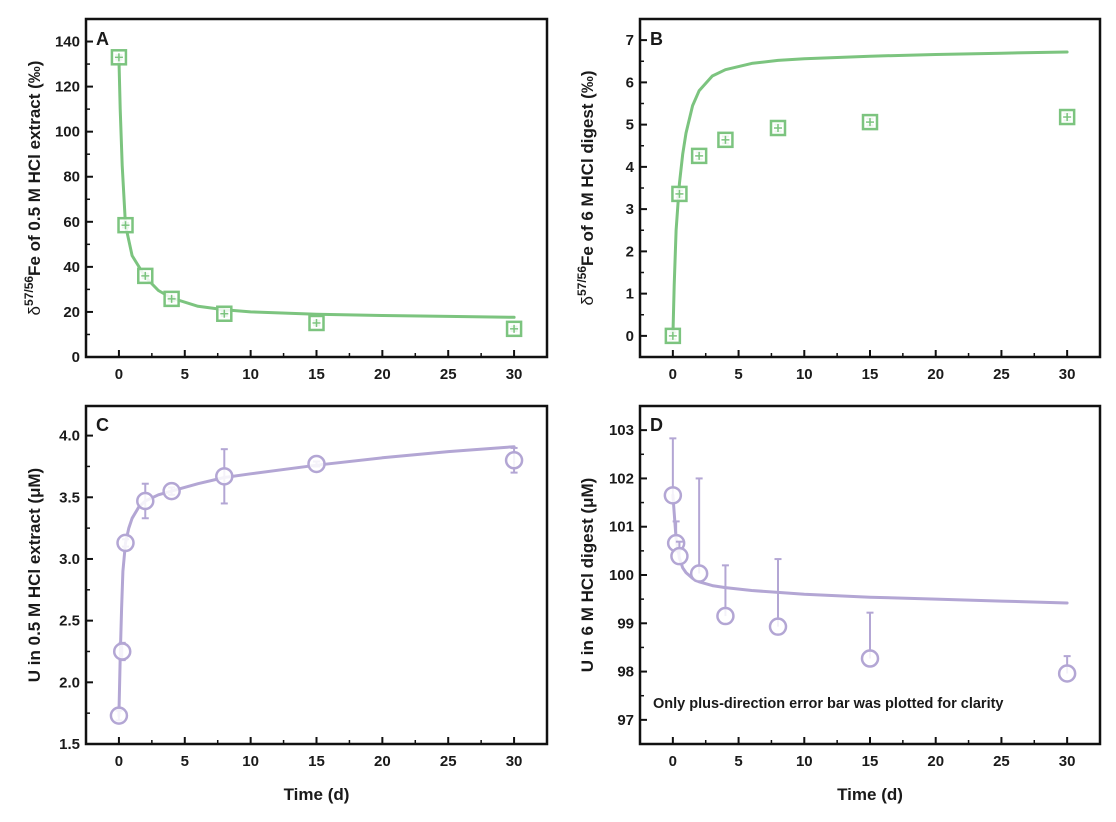 This screenshot has width=1116, height=822. Describe the element at coordinates (625, 672) in the screenshot. I see `y-tick-label: 98` at that location.